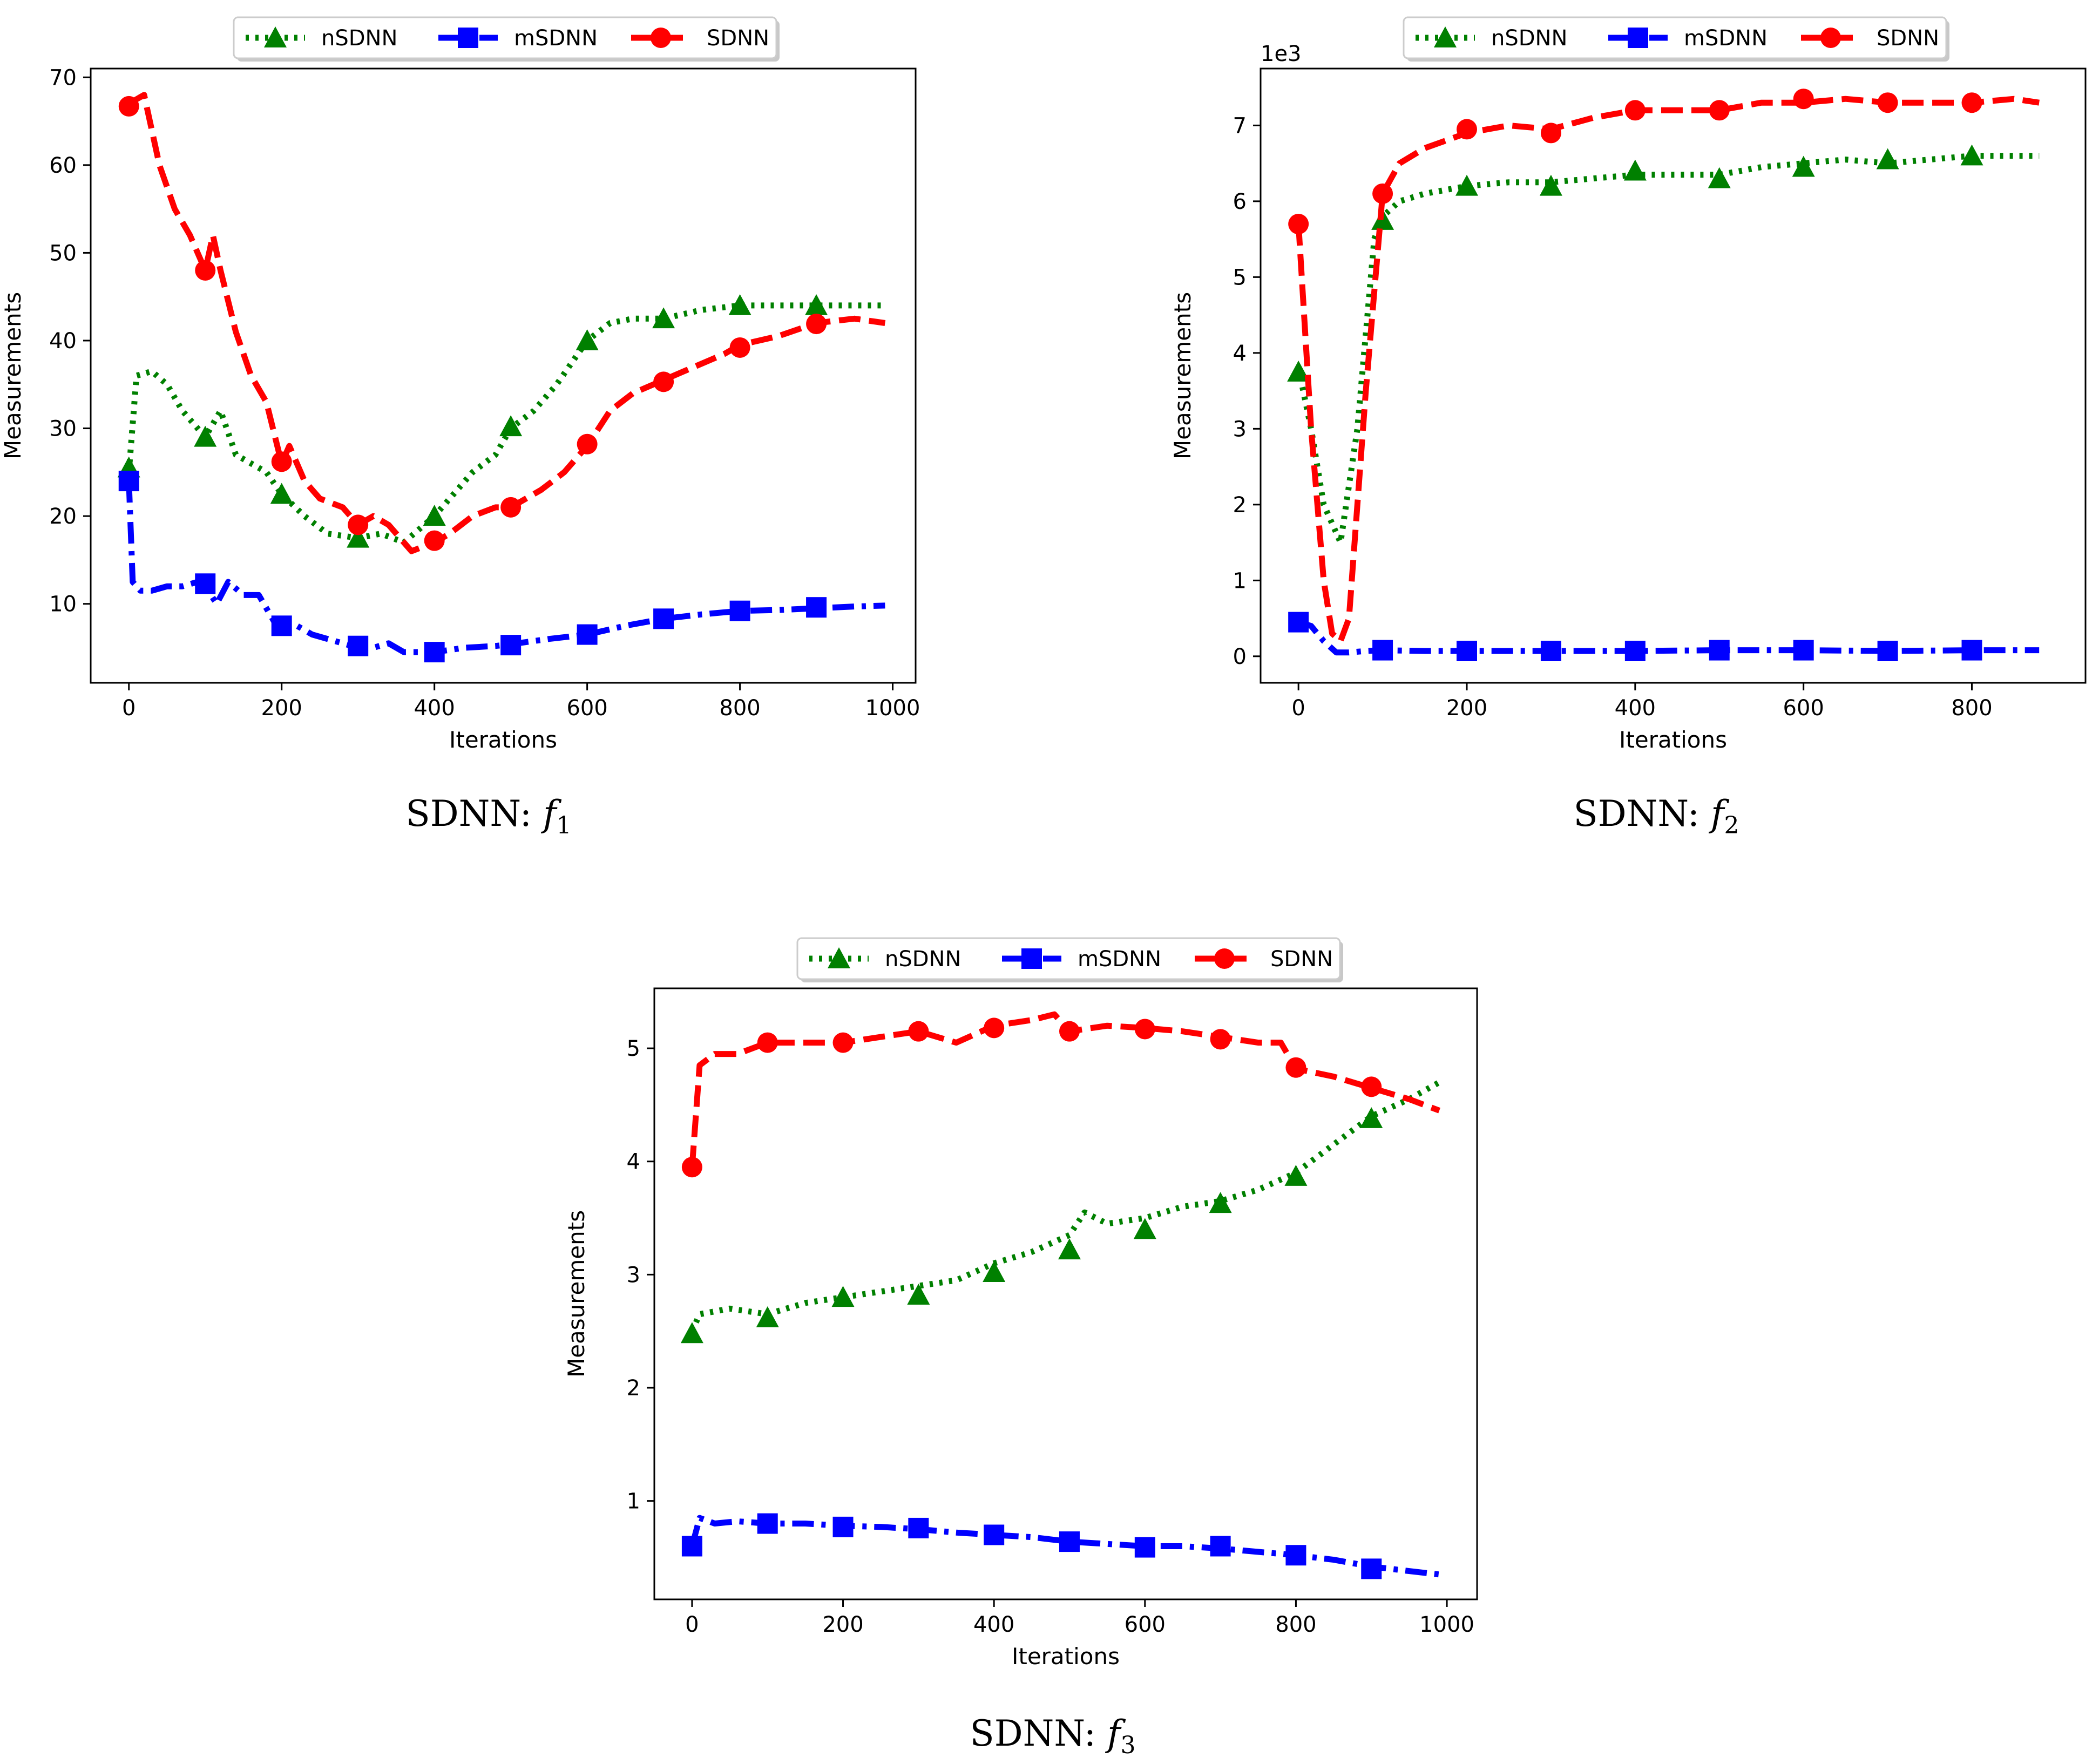 The image size is (2099, 1764). What do you see at coordinates (1145, 1624) in the screenshot?
I see `x-tick-label-3: 600` at bounding box center [1145, 1624].